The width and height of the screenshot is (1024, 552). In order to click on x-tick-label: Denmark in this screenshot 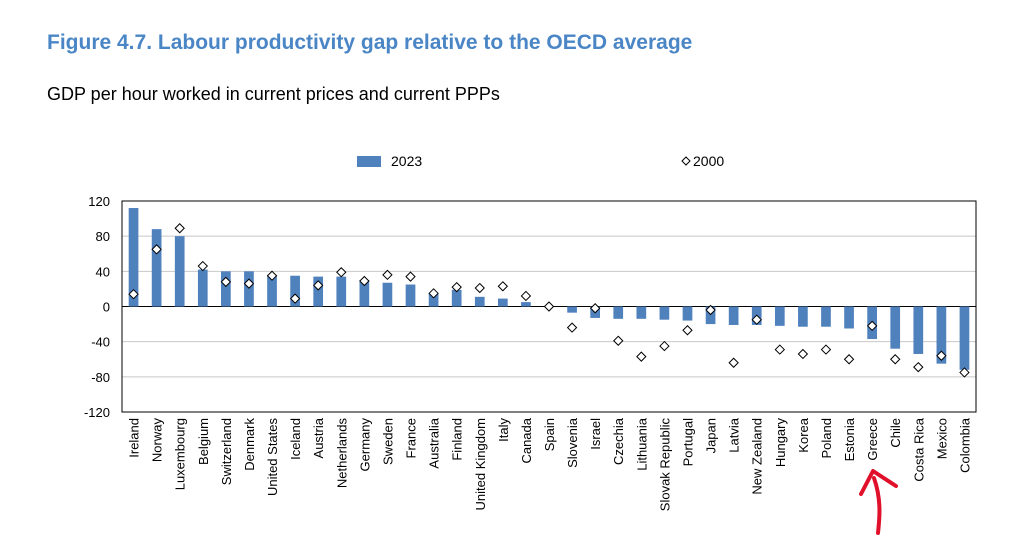, I will do `click(249, 444)`.